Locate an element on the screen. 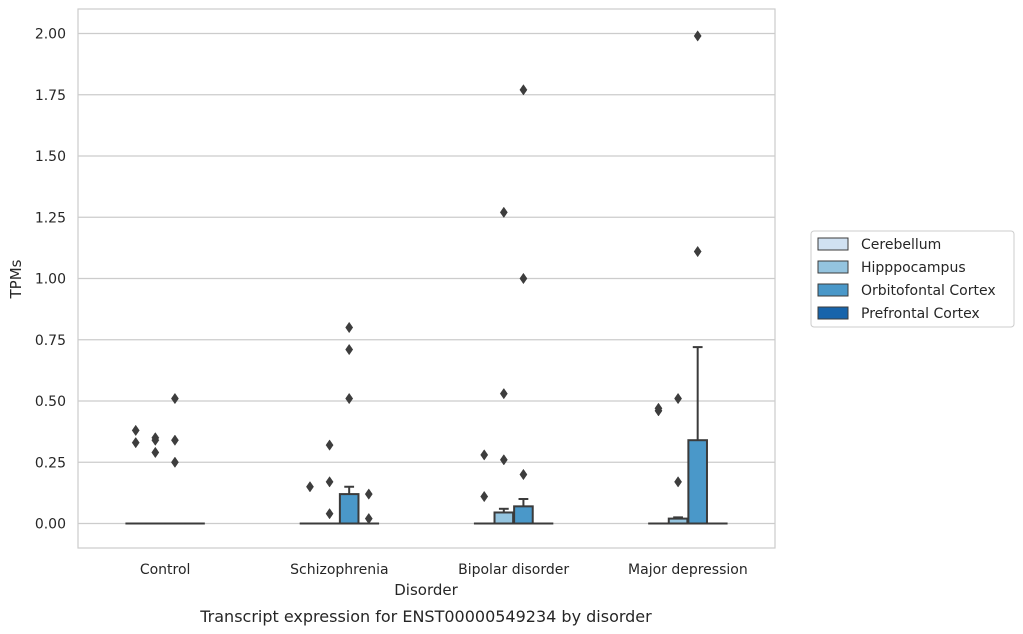 The height and width of the screenshot is (634, 1023). y-tick-label: 1.00 is located at coordinates (50, 280).